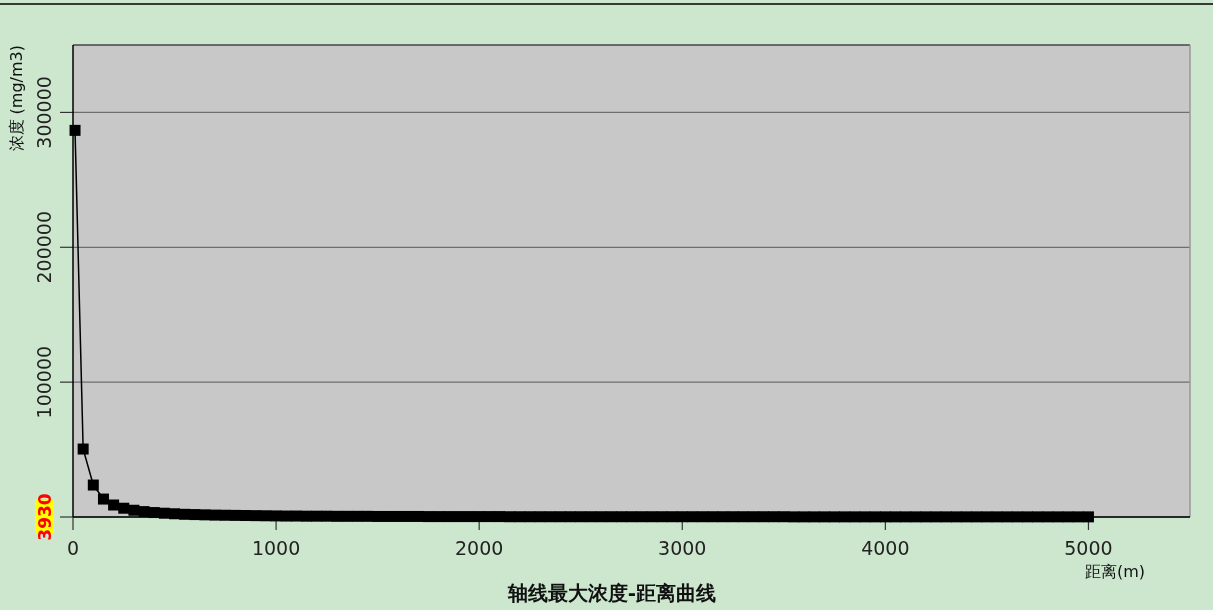 This screenshot has height=610, width=1213. Describe the element at coordinates (44, 112) in the screenshot. I see `y-tick-label: 300000` at that location.